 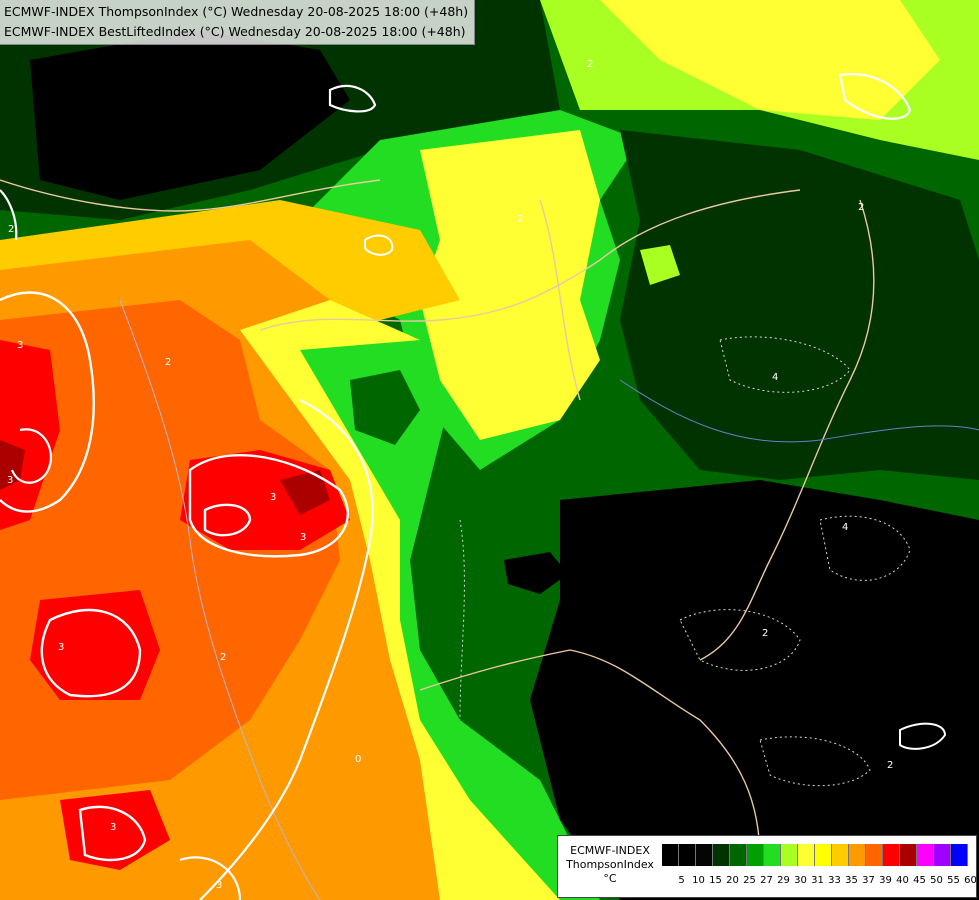 What do you see at coordinates (715, 880) in the screenshot?
I see `legend-tick-label: 15` at bounding box center [715, 880].